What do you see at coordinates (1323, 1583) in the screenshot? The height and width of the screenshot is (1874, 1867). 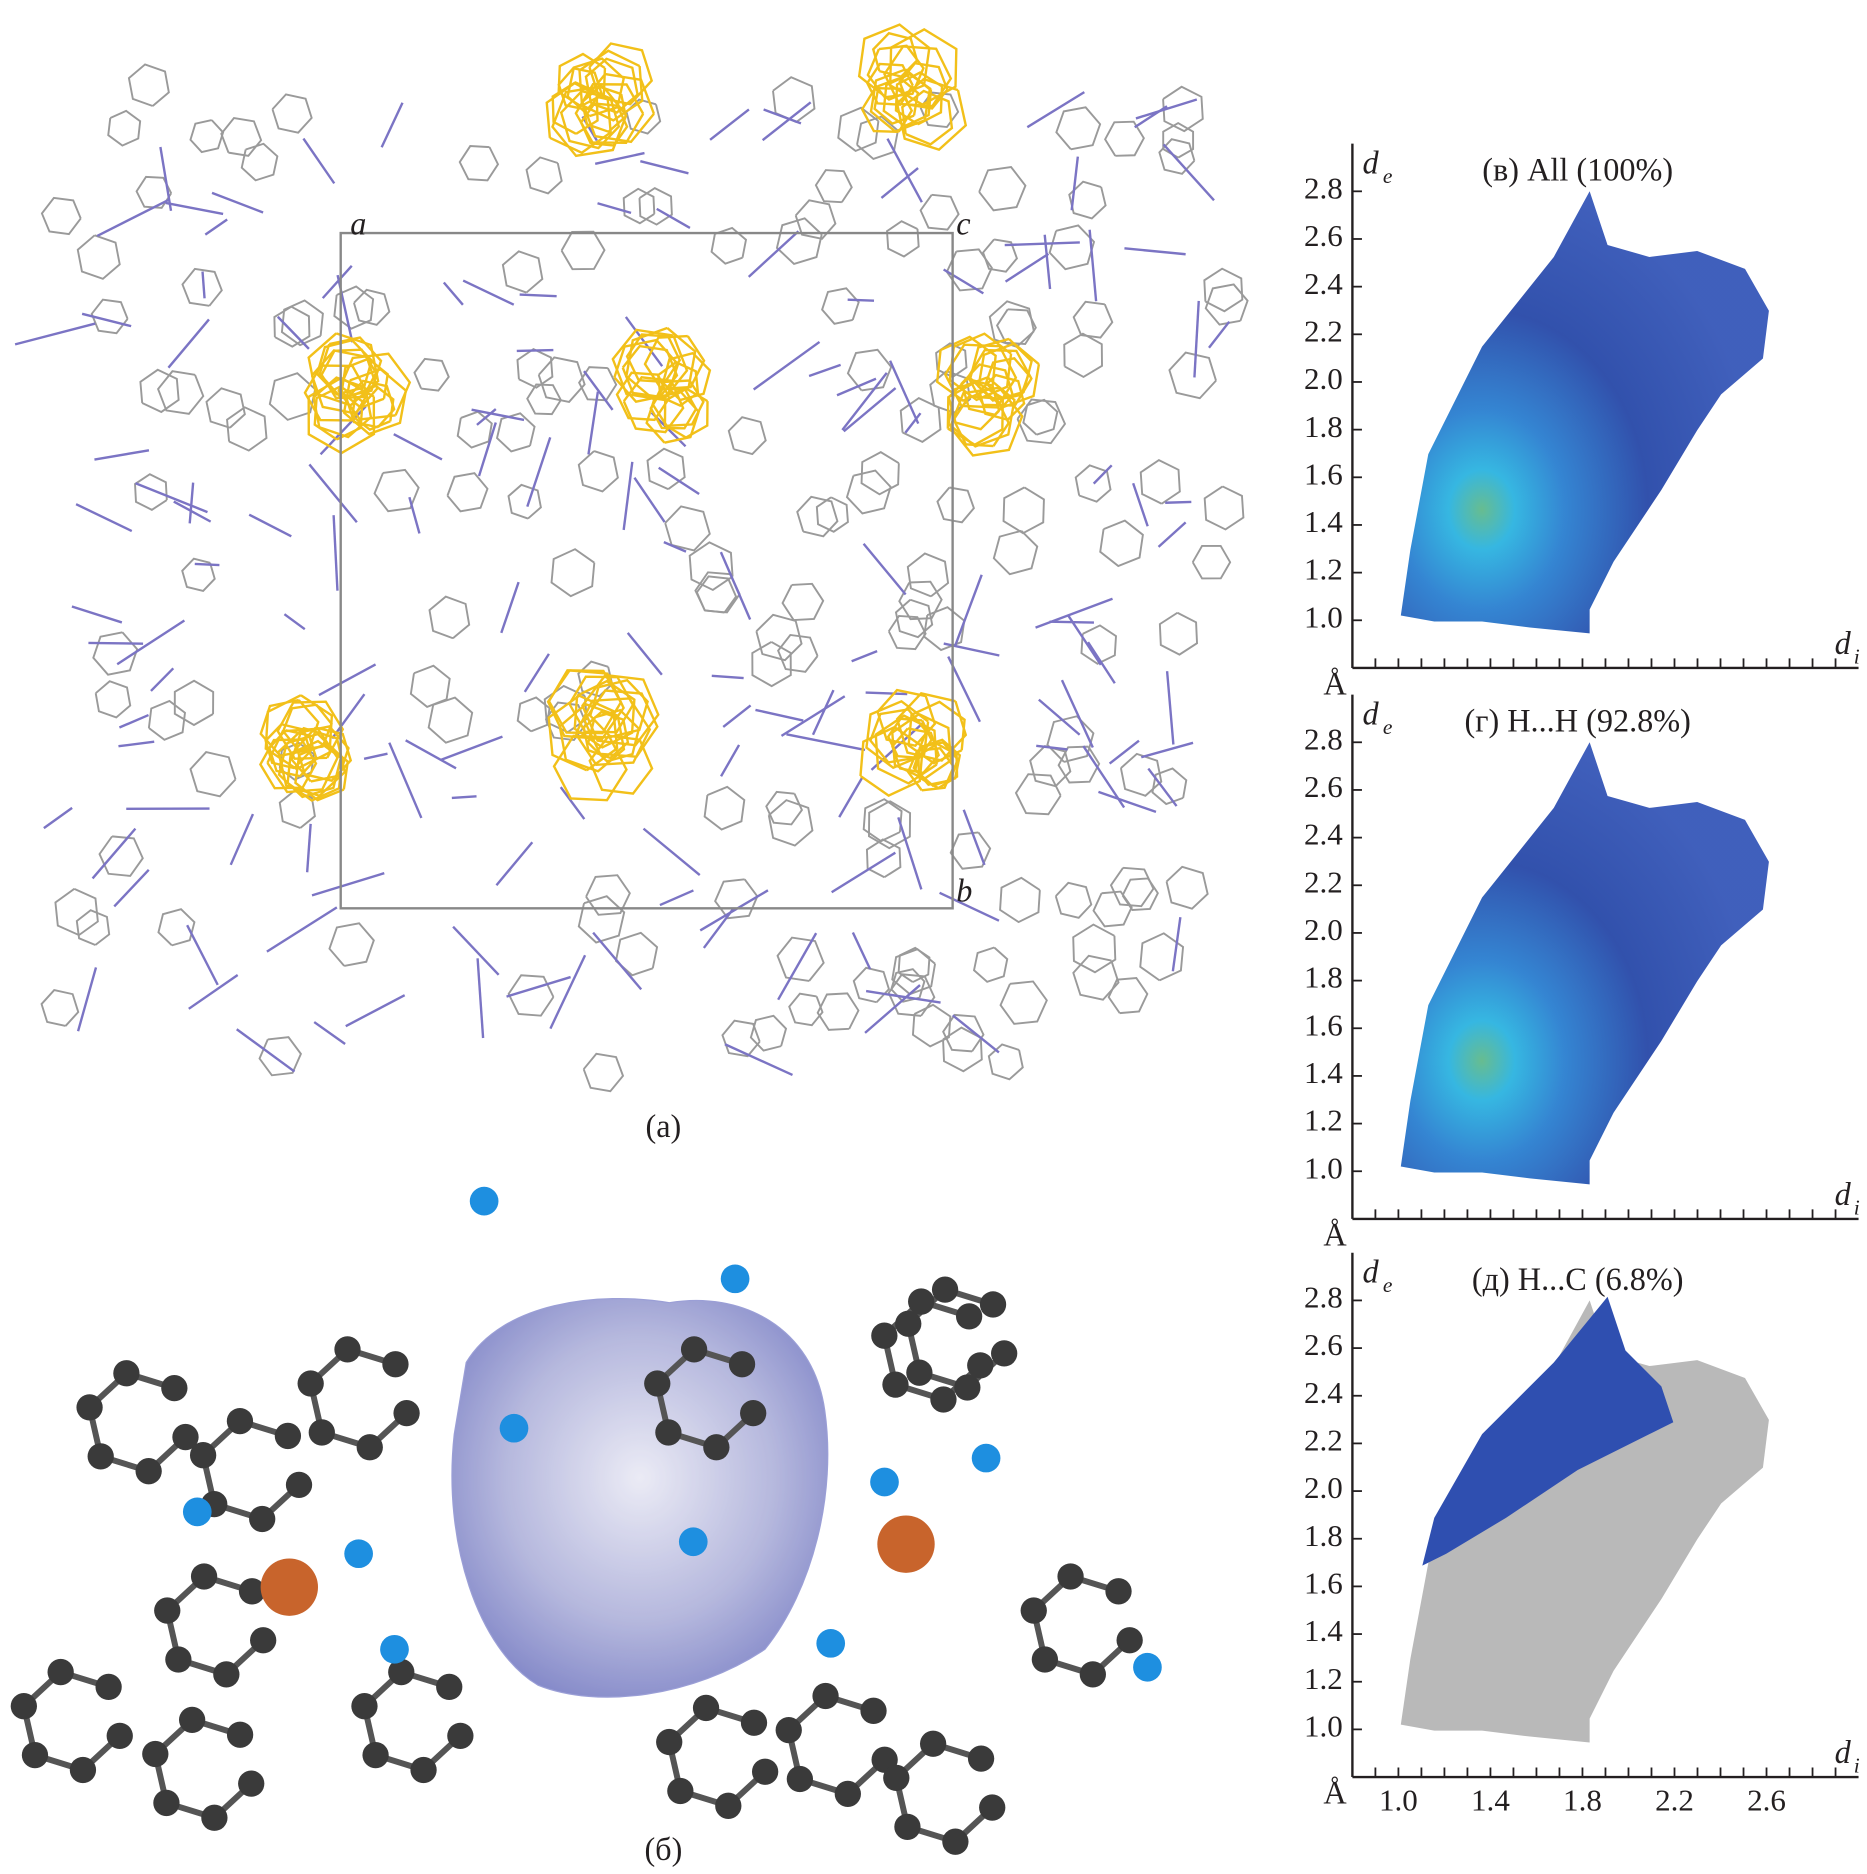 I see `y-tick-label: 1.6` at bounding box center [1323, 1583].